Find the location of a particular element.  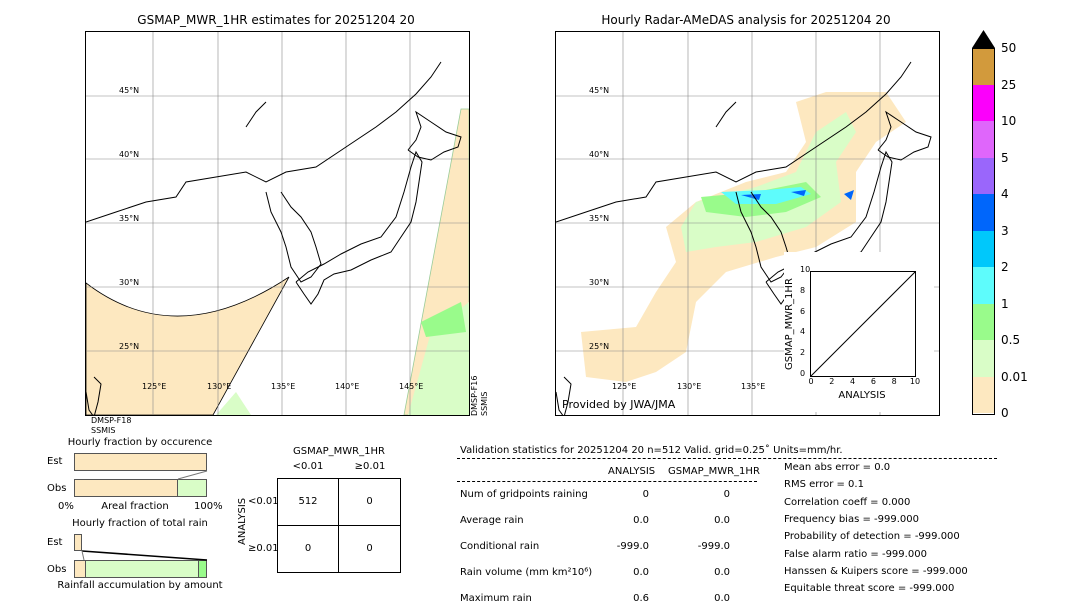

lon-label: 140°E is located at coordinates (347, 386).